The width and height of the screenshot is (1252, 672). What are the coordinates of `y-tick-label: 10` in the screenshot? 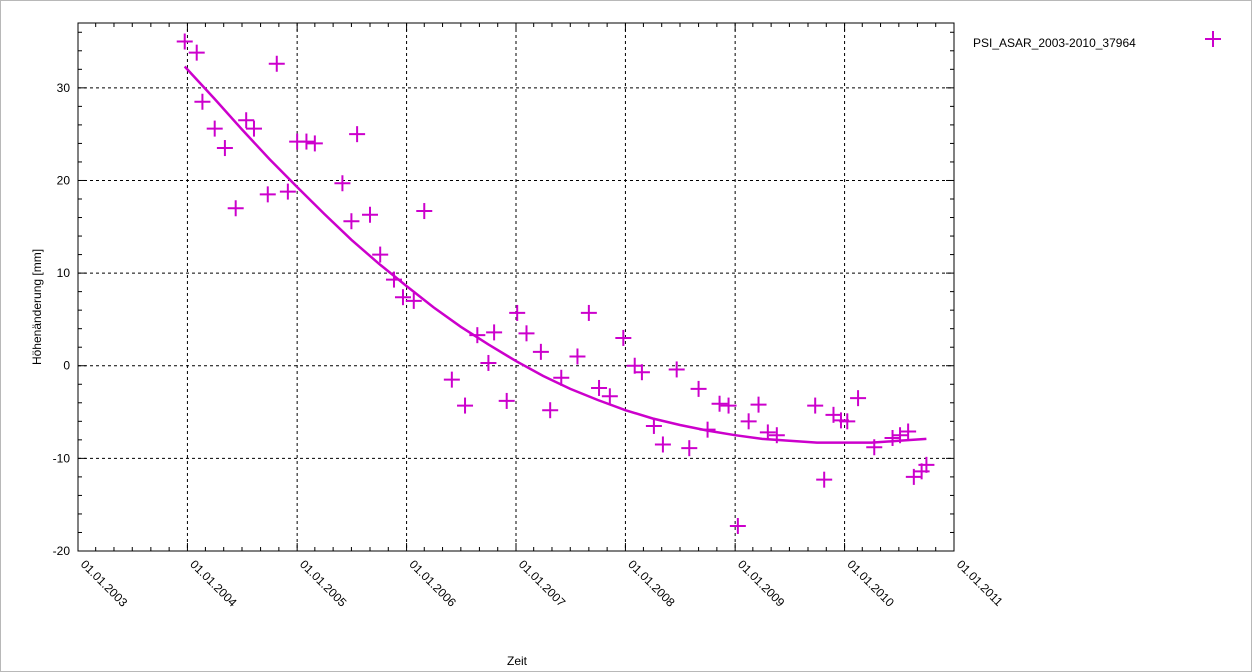 It's located at (64, 273).